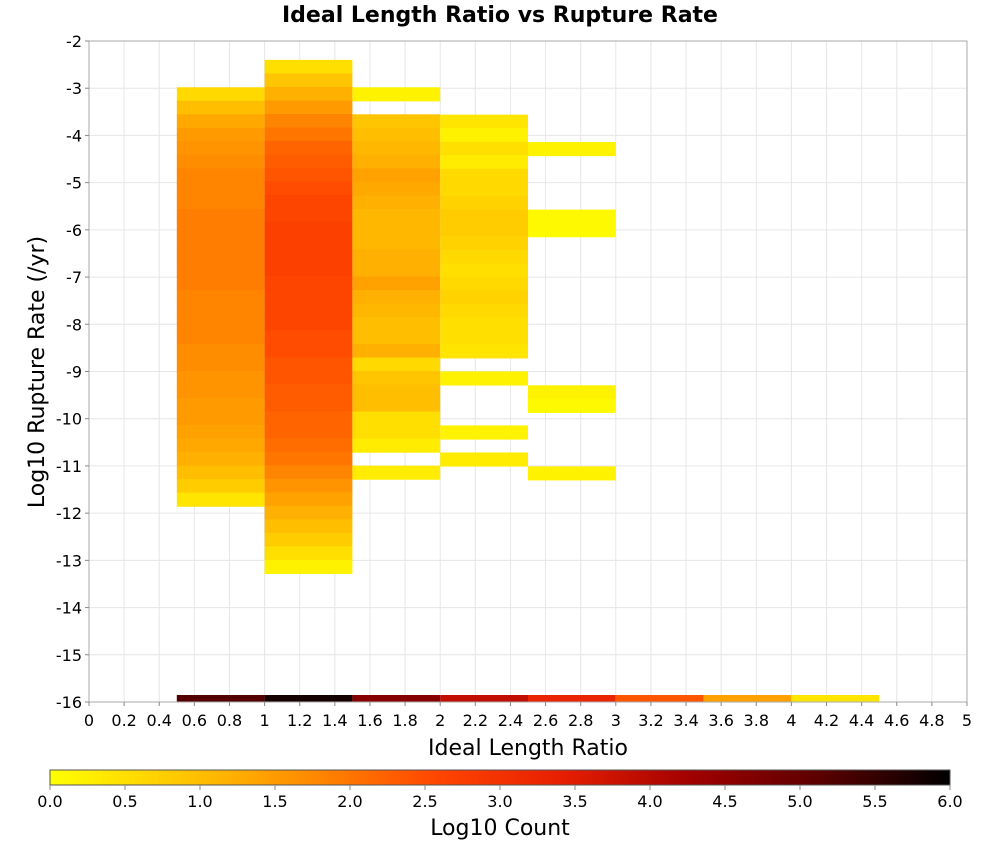 This screenshot has height=850, width=1000. What do you see at coordinates (74, 41) in the screenshot?
I see `y-tick-label: -2` at bounding box center [74, 41].